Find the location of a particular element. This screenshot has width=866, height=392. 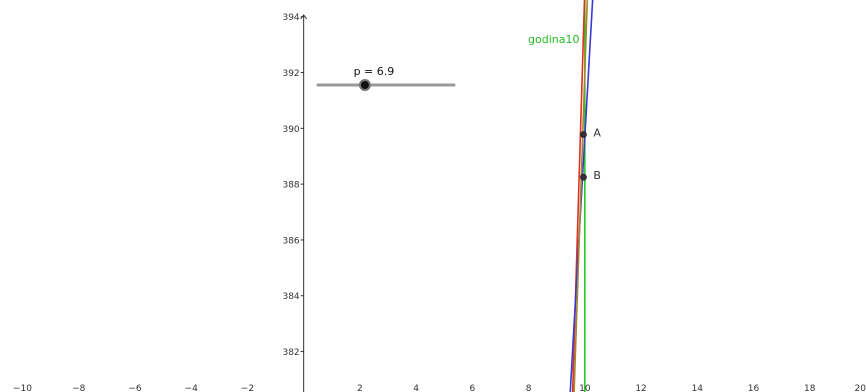

y-tick-label: 386 is located at coordinates (290, 241).